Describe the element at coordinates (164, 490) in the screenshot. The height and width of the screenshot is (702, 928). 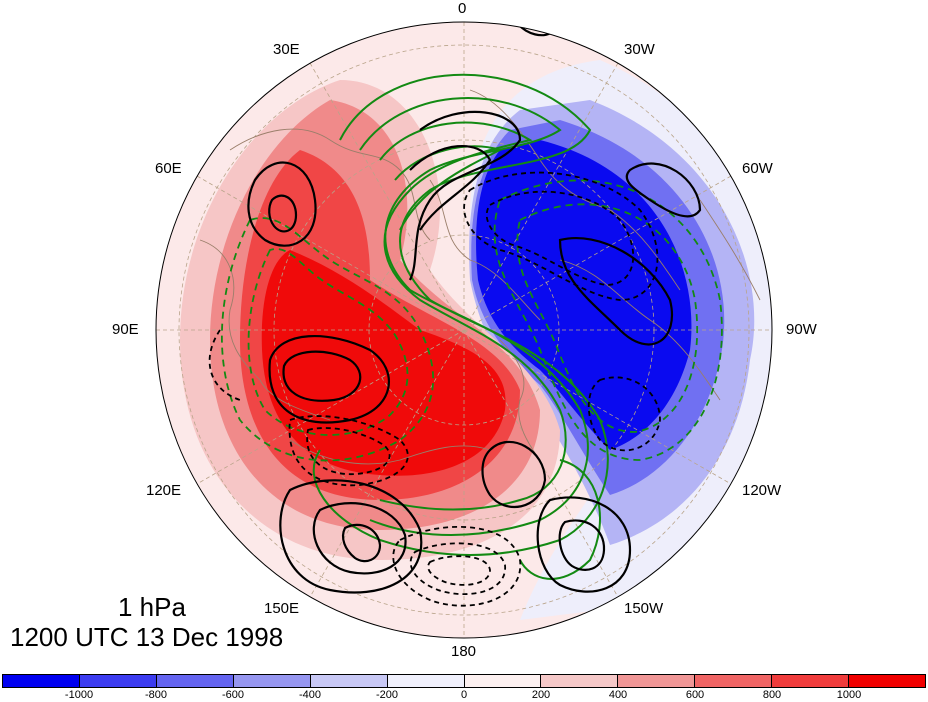
I see `lon-label-120e: 120E` at that location.